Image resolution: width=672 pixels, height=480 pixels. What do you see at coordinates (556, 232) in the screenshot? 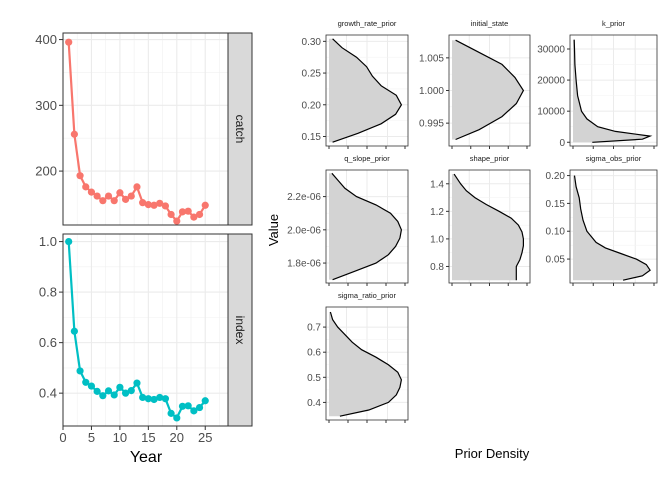
I see `y-tick-label: 0.10` at bounding box center [556, 232].